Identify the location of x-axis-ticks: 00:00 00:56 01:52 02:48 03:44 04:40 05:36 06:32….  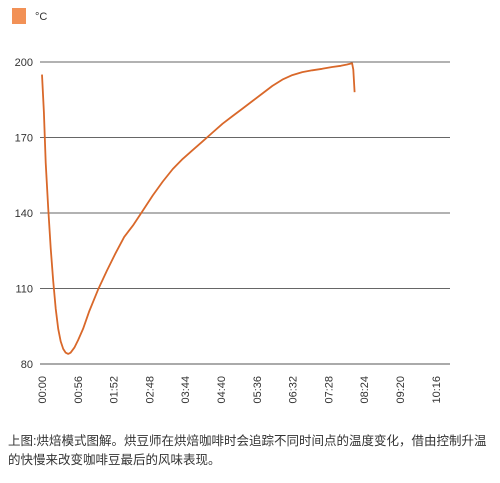
(240, 390).